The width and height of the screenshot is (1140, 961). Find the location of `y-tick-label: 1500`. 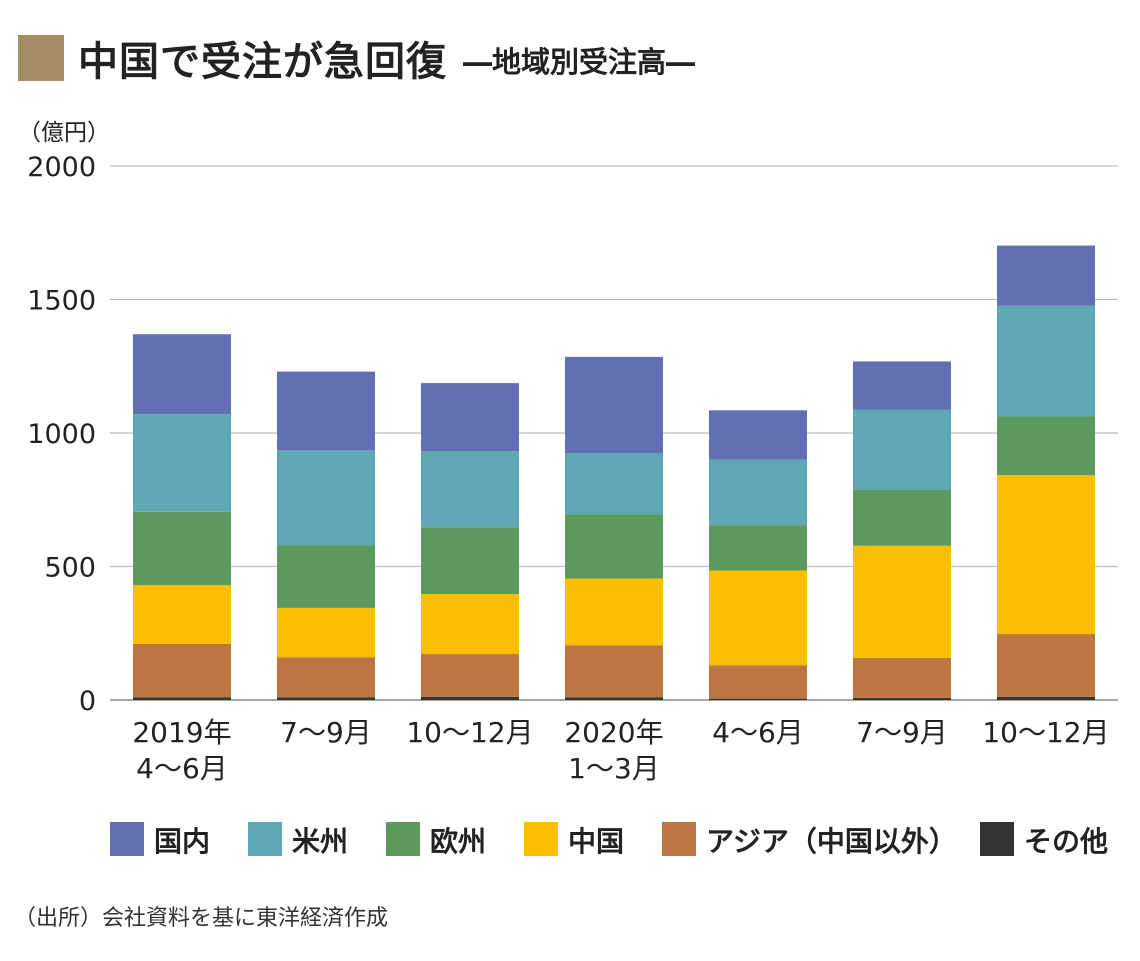

y-tick-label: 1500 is located at coordinates (61, 301).